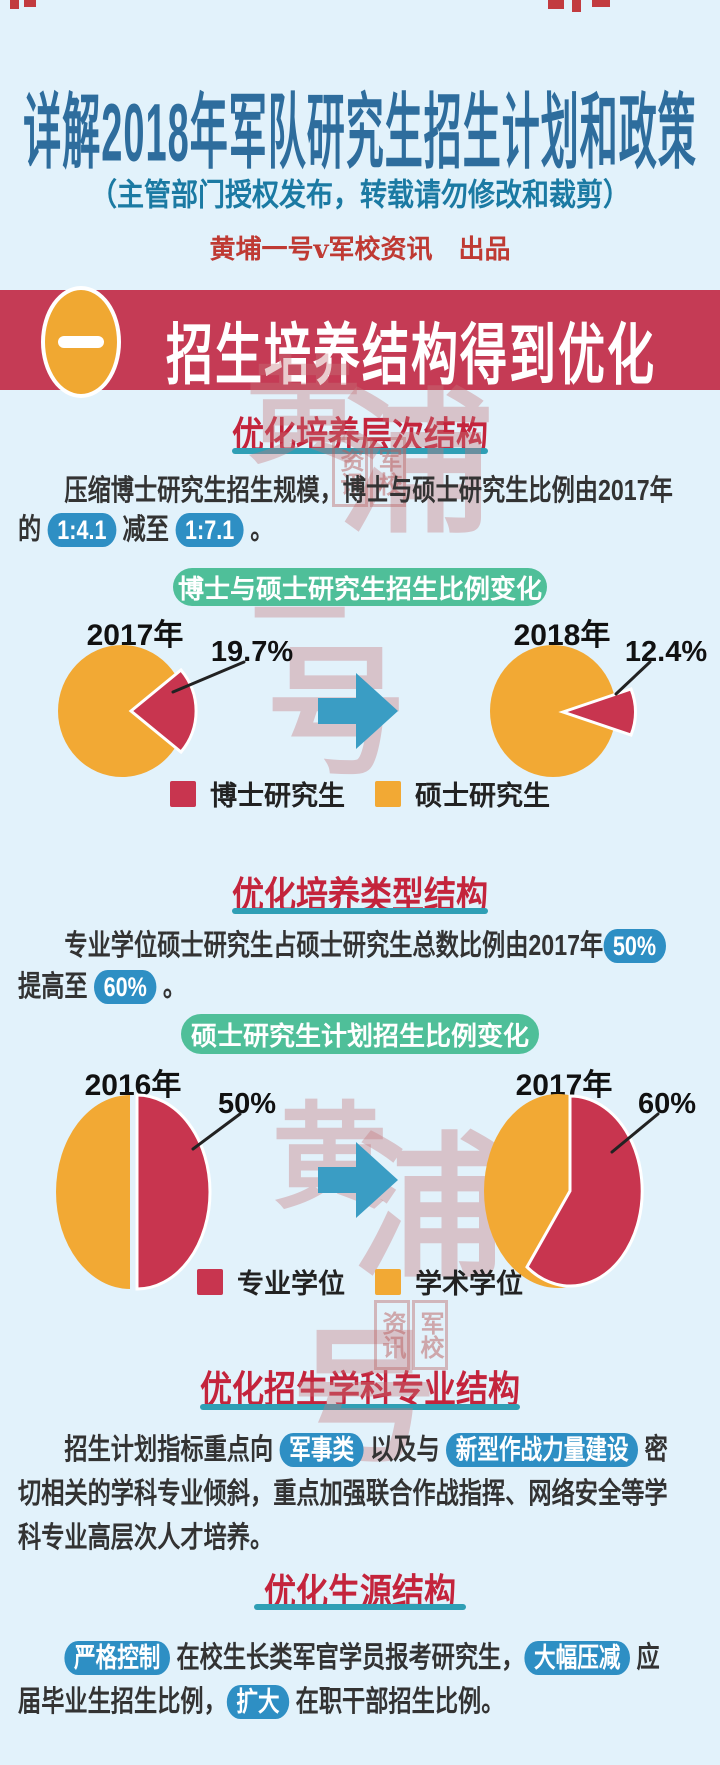  I want to click on watermark-char: 黄, so click(304, 412).